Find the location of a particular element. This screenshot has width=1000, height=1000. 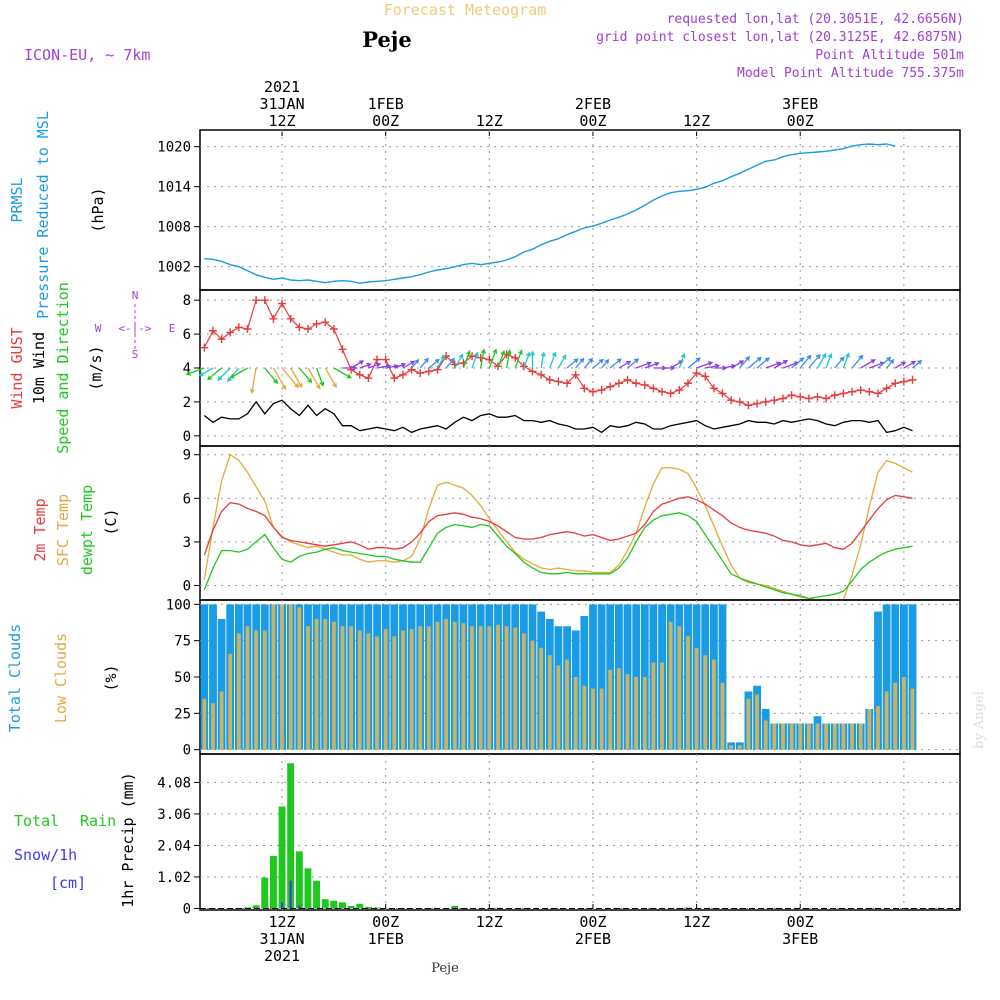

y-tick-label: 3.06 is located at coordinates (174, 815).